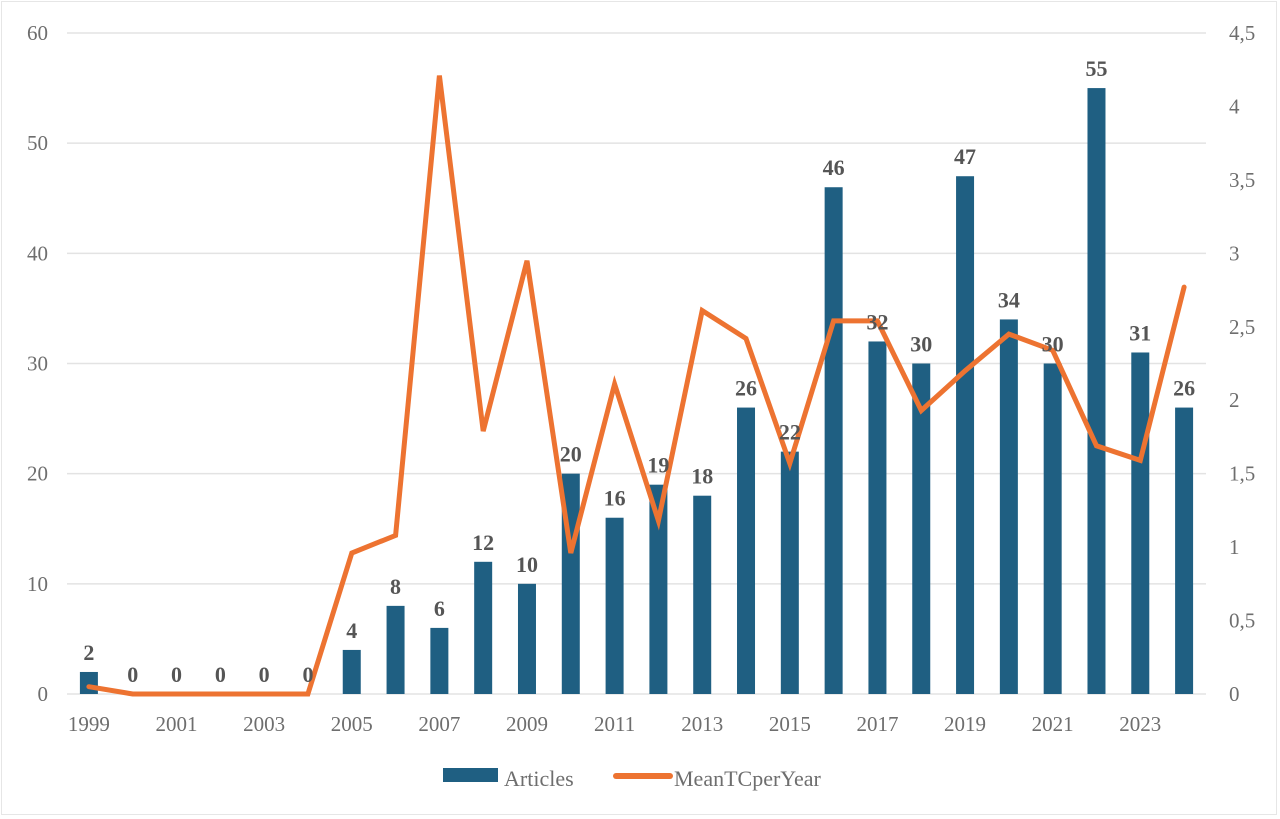 This screenshot has width=1280, height=819. What do you see at coordinates (526, 638) in the screenshot?
I see `bar-articles-2009` at bounding box center [526, 638].